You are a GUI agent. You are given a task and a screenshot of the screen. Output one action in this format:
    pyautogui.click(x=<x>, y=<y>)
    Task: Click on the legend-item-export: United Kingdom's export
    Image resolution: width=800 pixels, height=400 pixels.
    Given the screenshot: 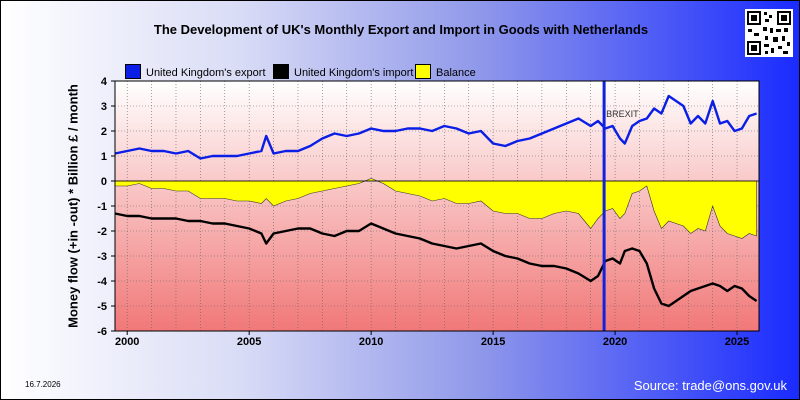 What is the action you would take?
    pyautogui.click(x=195, y=71)
    